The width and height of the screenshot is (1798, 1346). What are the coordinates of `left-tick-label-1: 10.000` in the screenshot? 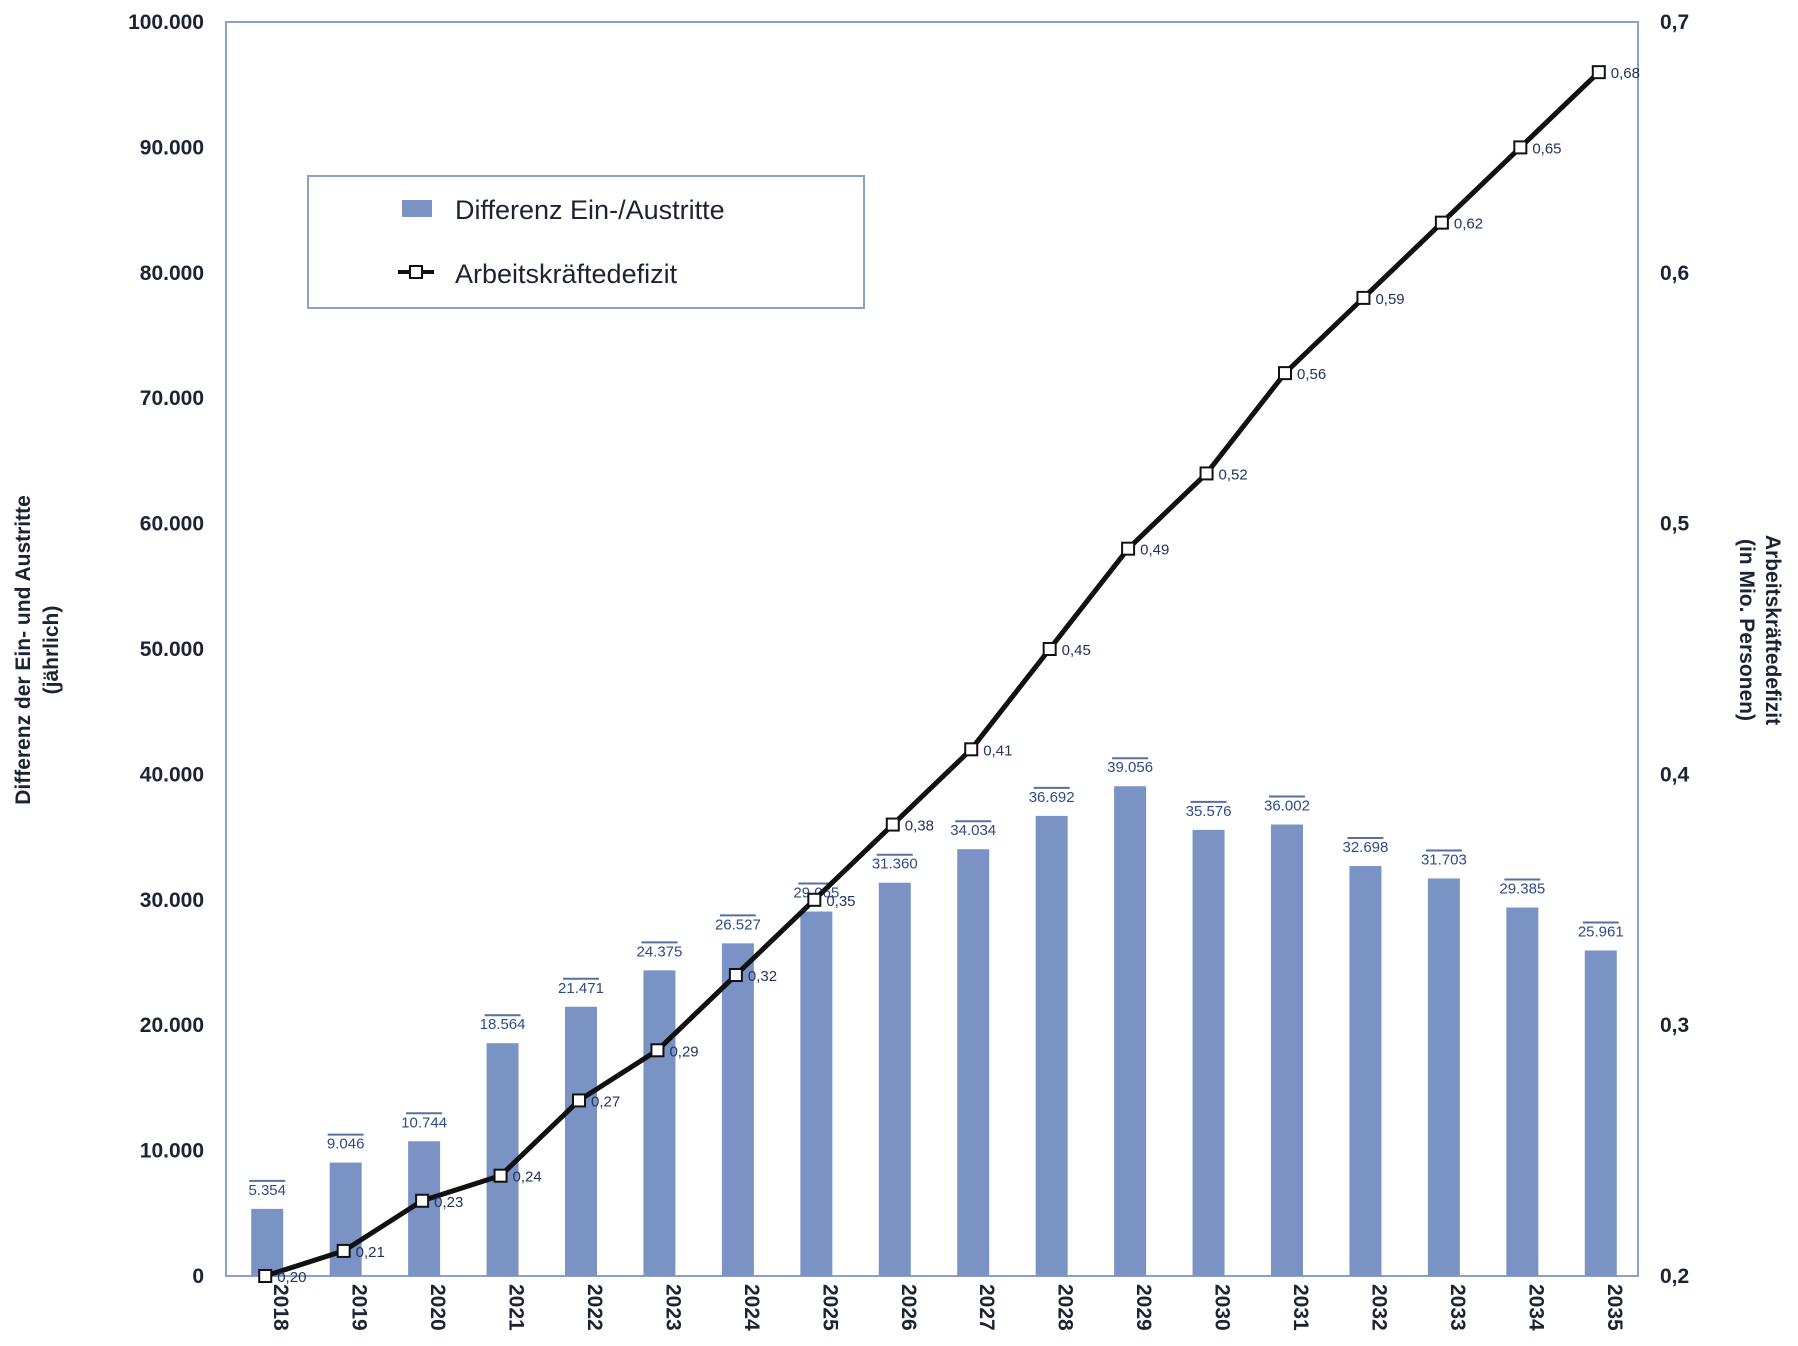 It's located at (172, 1151).